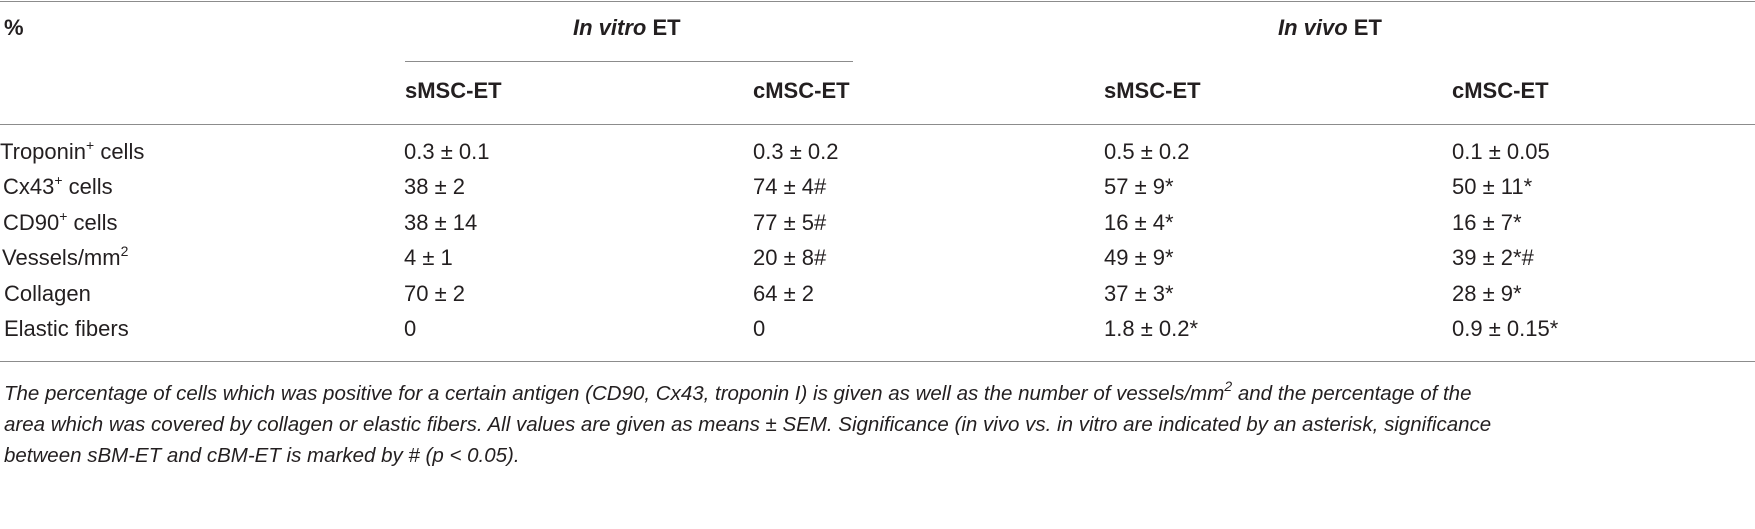  What do you see at coordinates (447, 151) in the screenshot?
I see `table-cell: 0.3 ± 0.1` at bounding box center [447, 151].